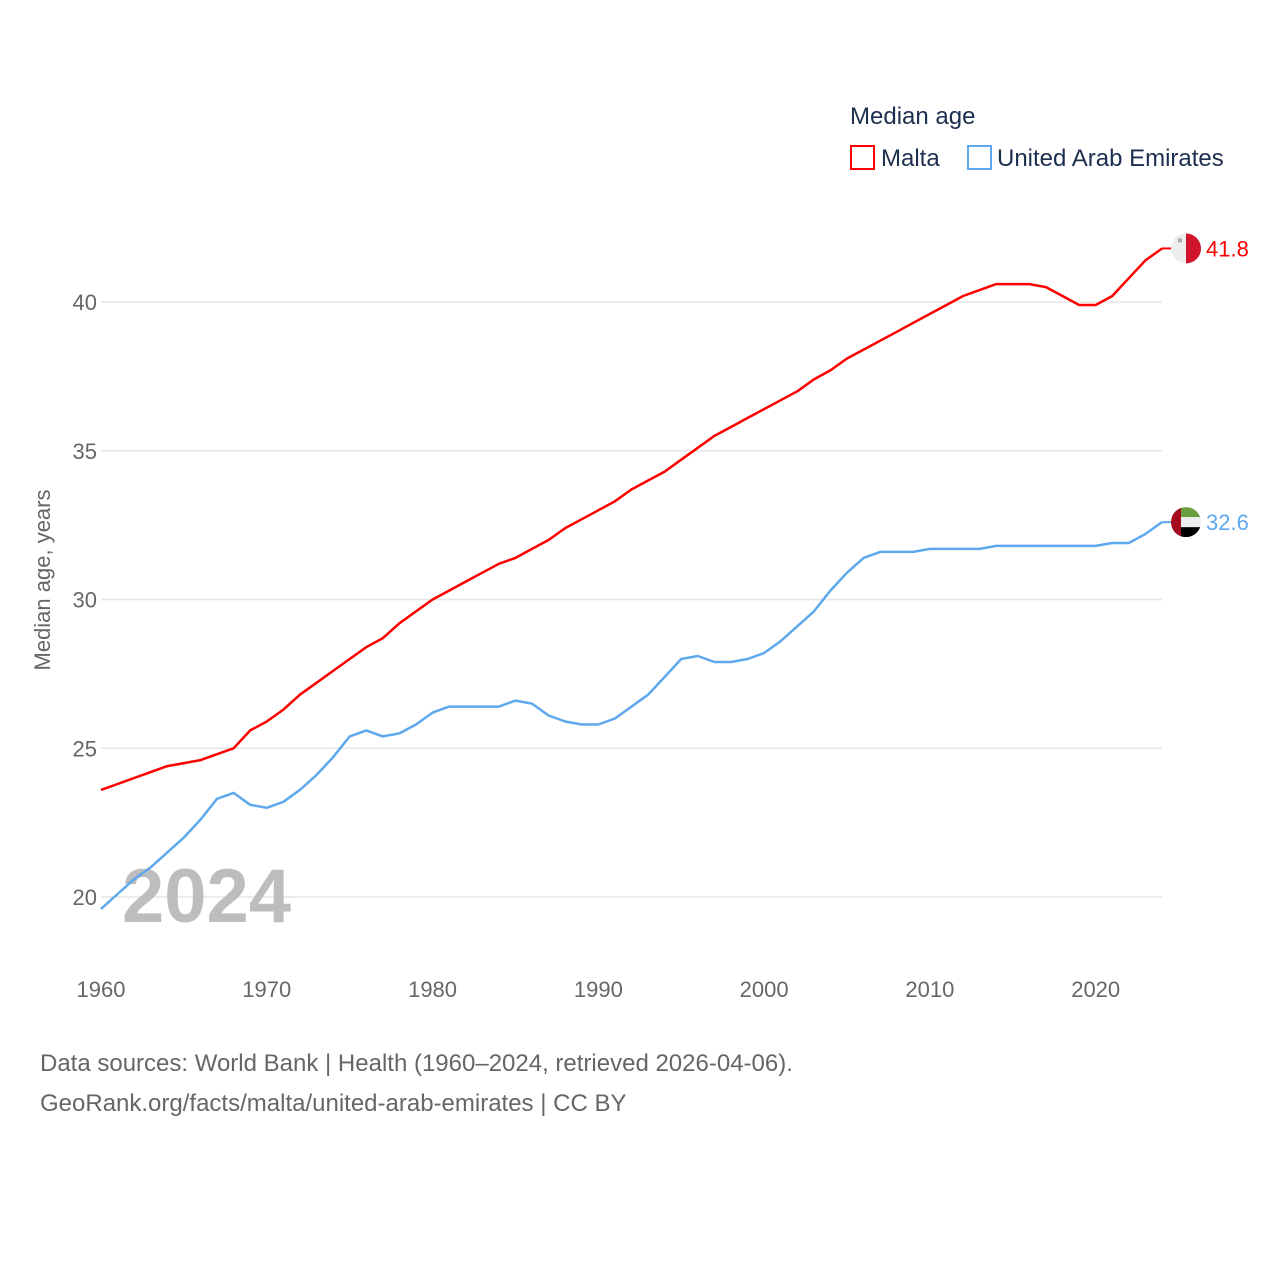  I want to click on x-tick-label: 1990, so click(598, 989).